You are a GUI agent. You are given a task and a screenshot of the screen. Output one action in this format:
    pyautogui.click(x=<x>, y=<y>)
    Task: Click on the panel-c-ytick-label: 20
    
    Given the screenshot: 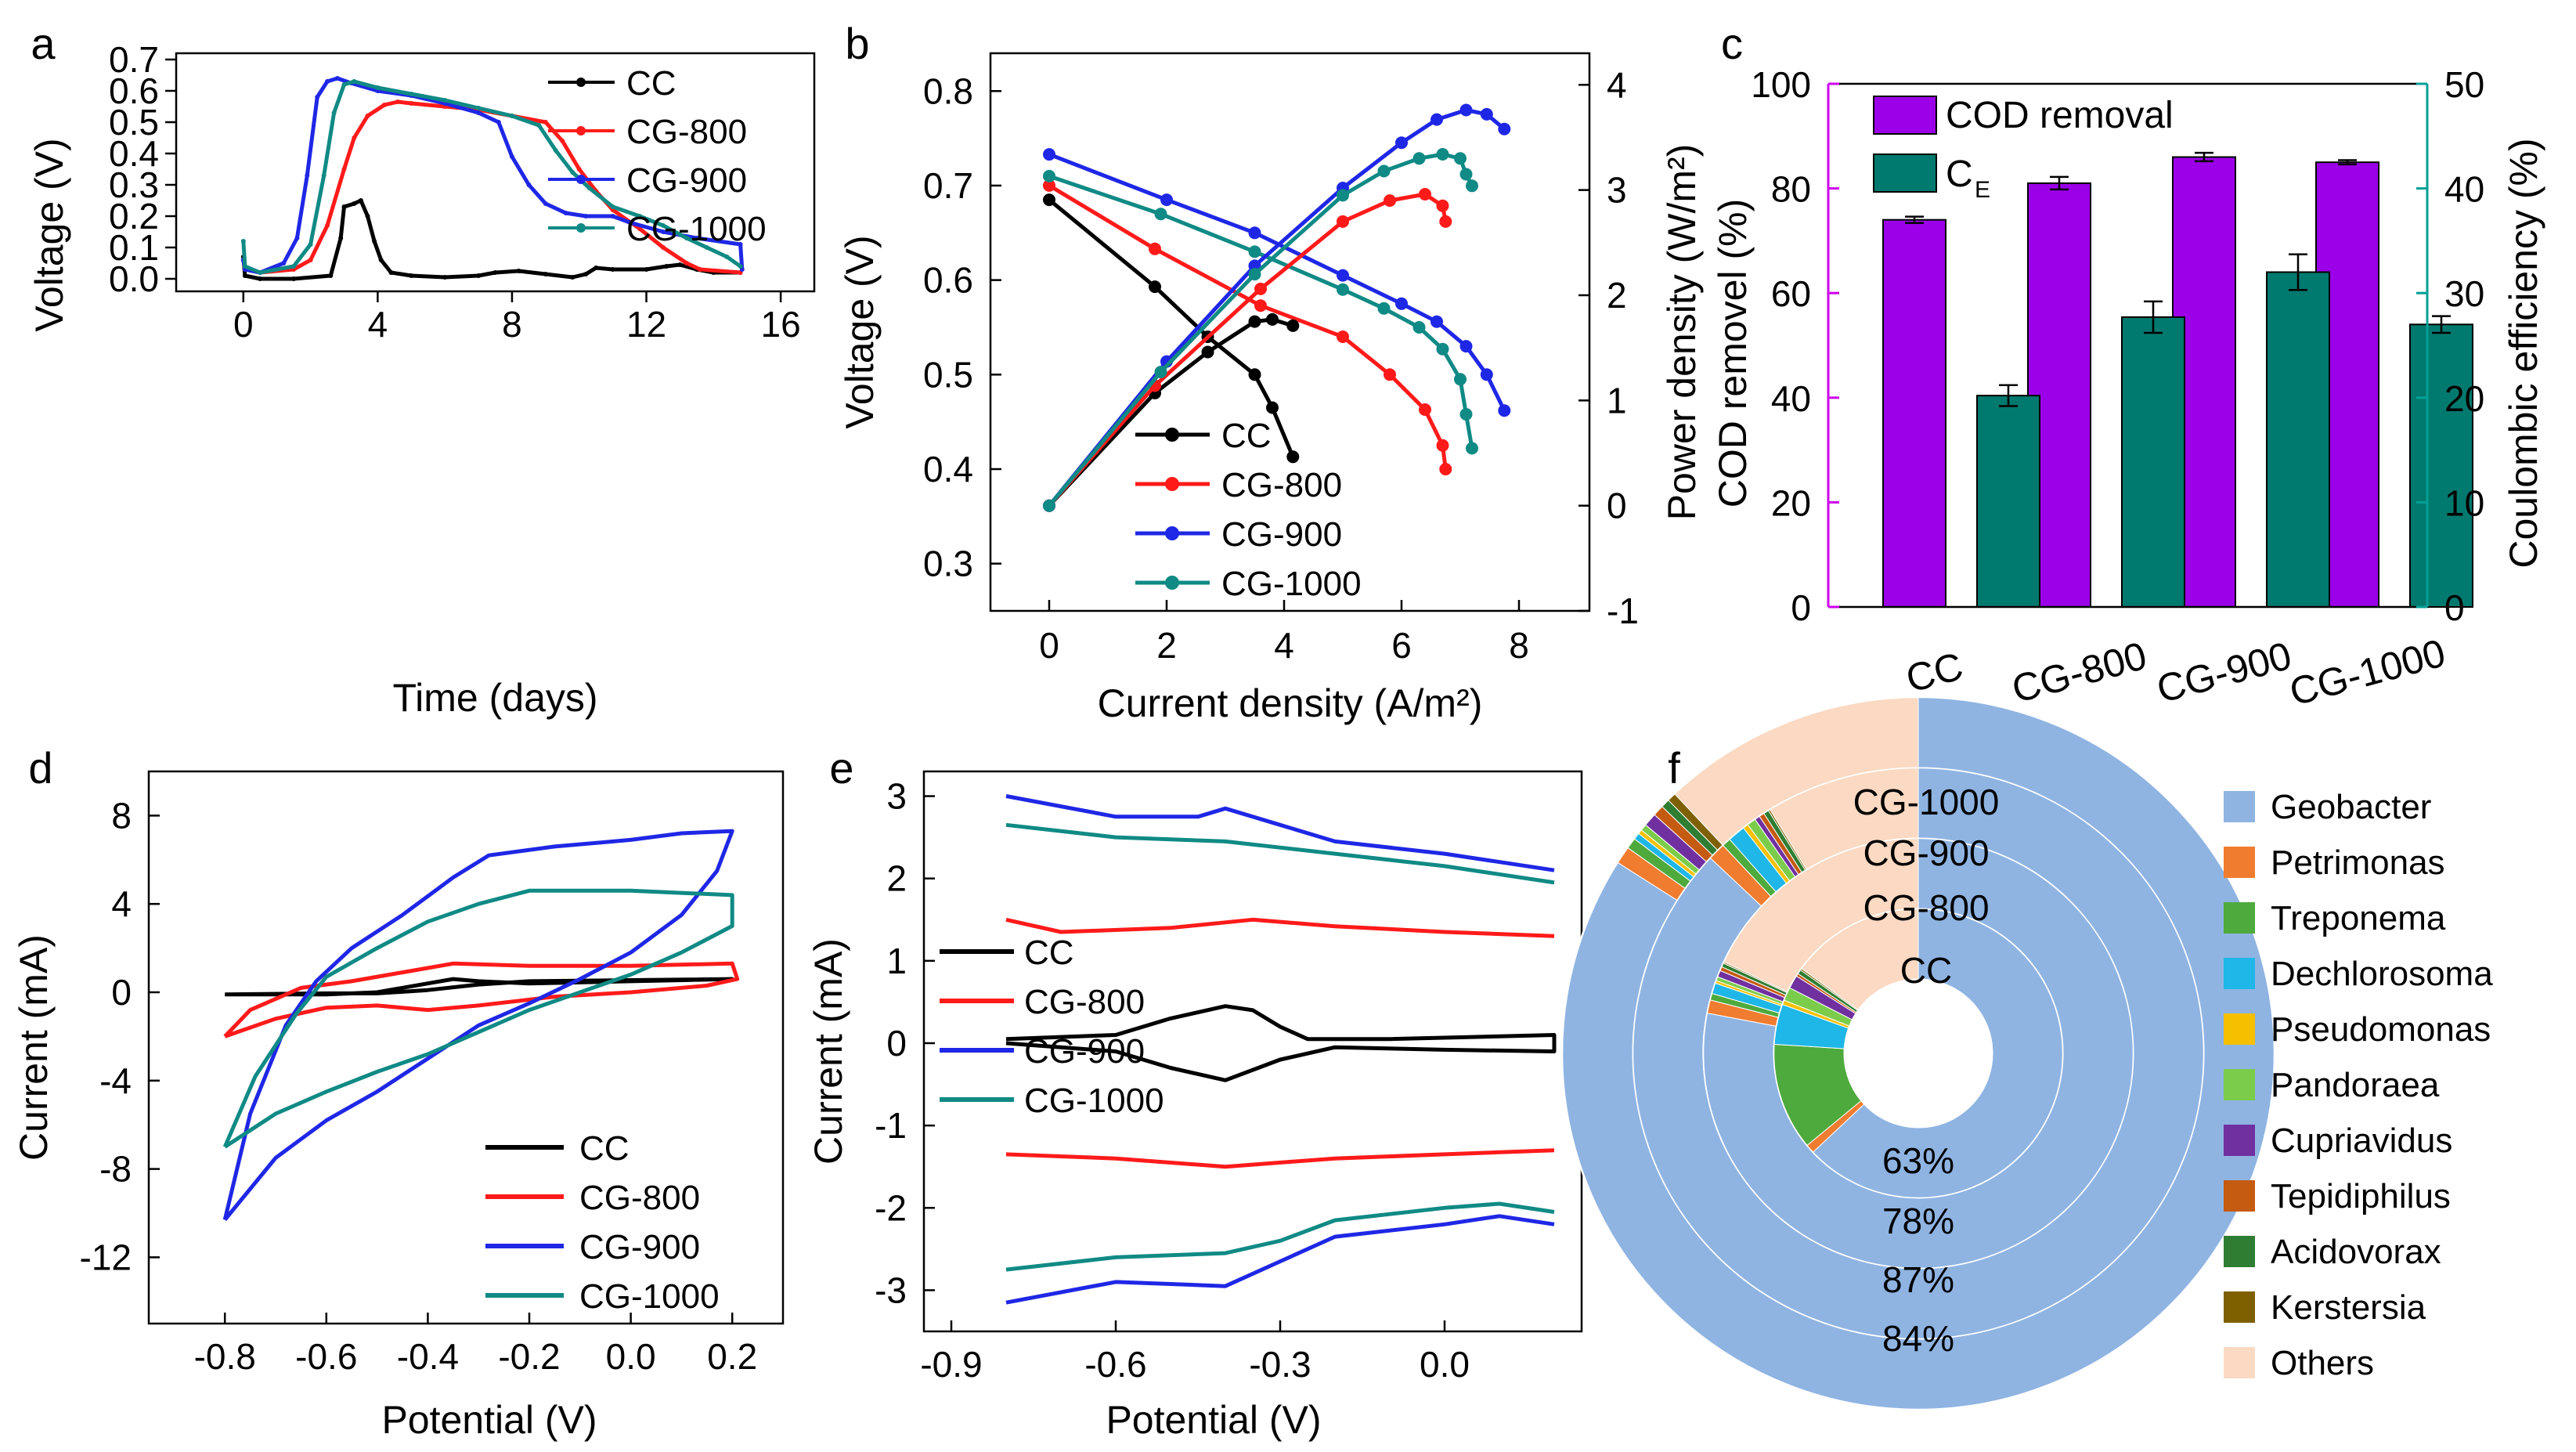 What is the action you would take?
    pyautogui.click(x=1791, y=503)
    